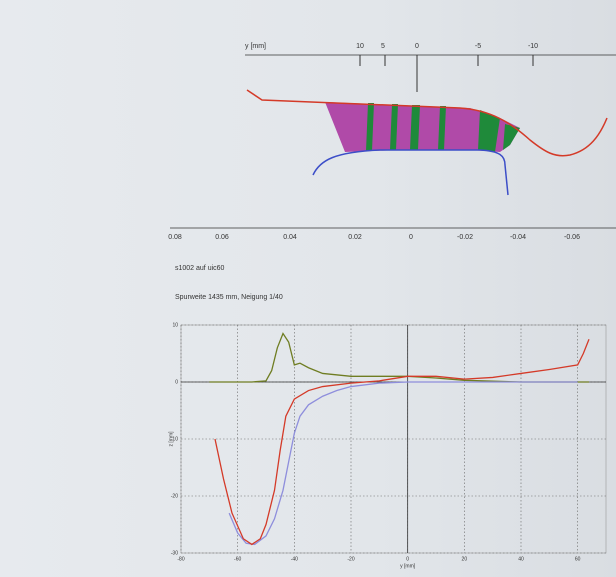 The height and width of the screenshot is (577, 616). Describe the element at coordinates (399, 357) in the screenshot. I see `series-line` at that location.